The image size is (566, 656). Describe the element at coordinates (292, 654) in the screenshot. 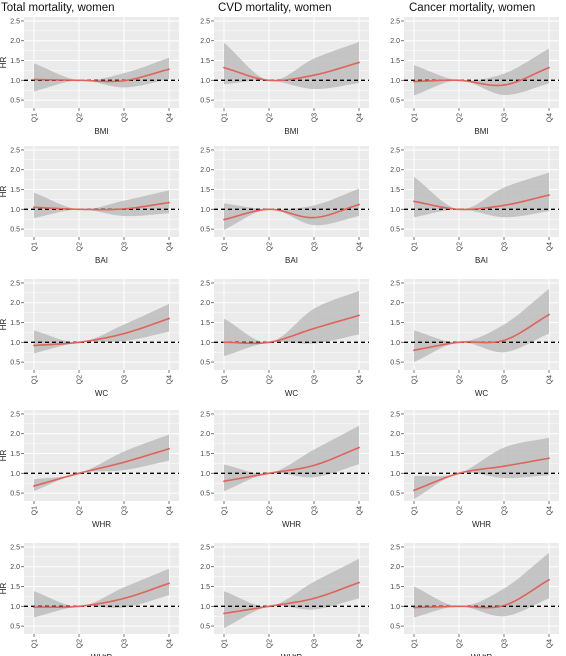

I see `x-axis-label: WHtR` at that location.